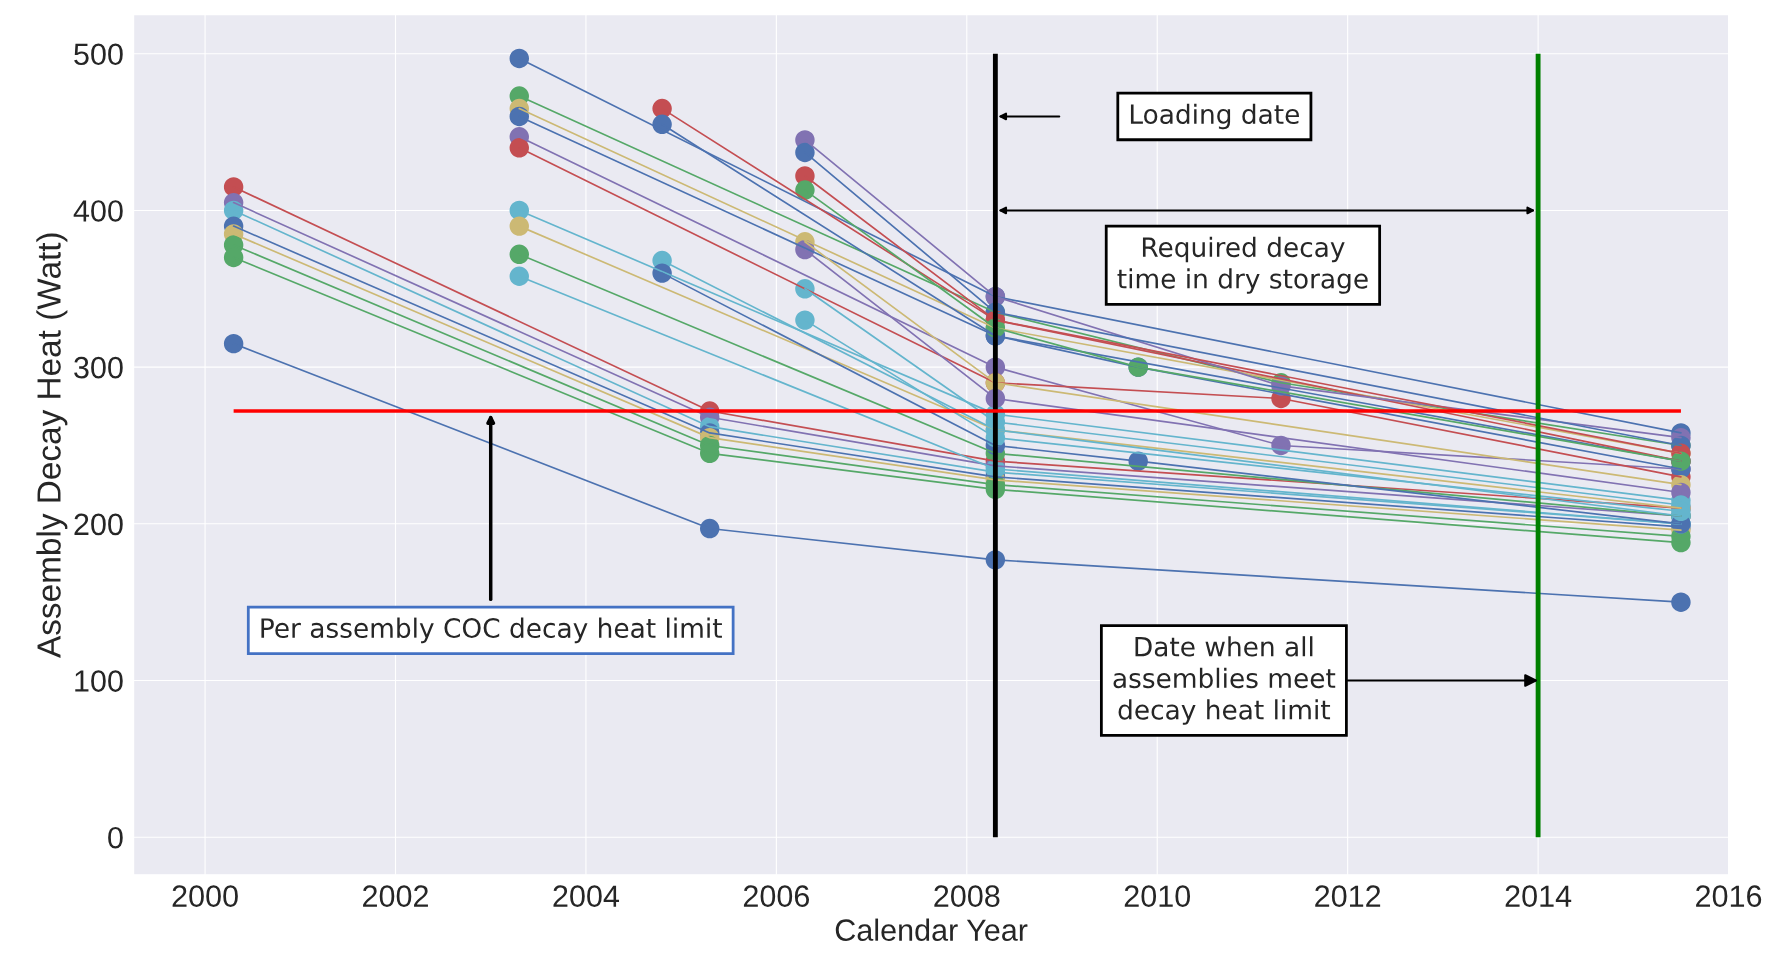 This screenshot has width=1782, height=972. Describe the element at coordinates (491, 630) in the screenshot. I see `annotation: Per assembly COC decay heat limit` at that location.